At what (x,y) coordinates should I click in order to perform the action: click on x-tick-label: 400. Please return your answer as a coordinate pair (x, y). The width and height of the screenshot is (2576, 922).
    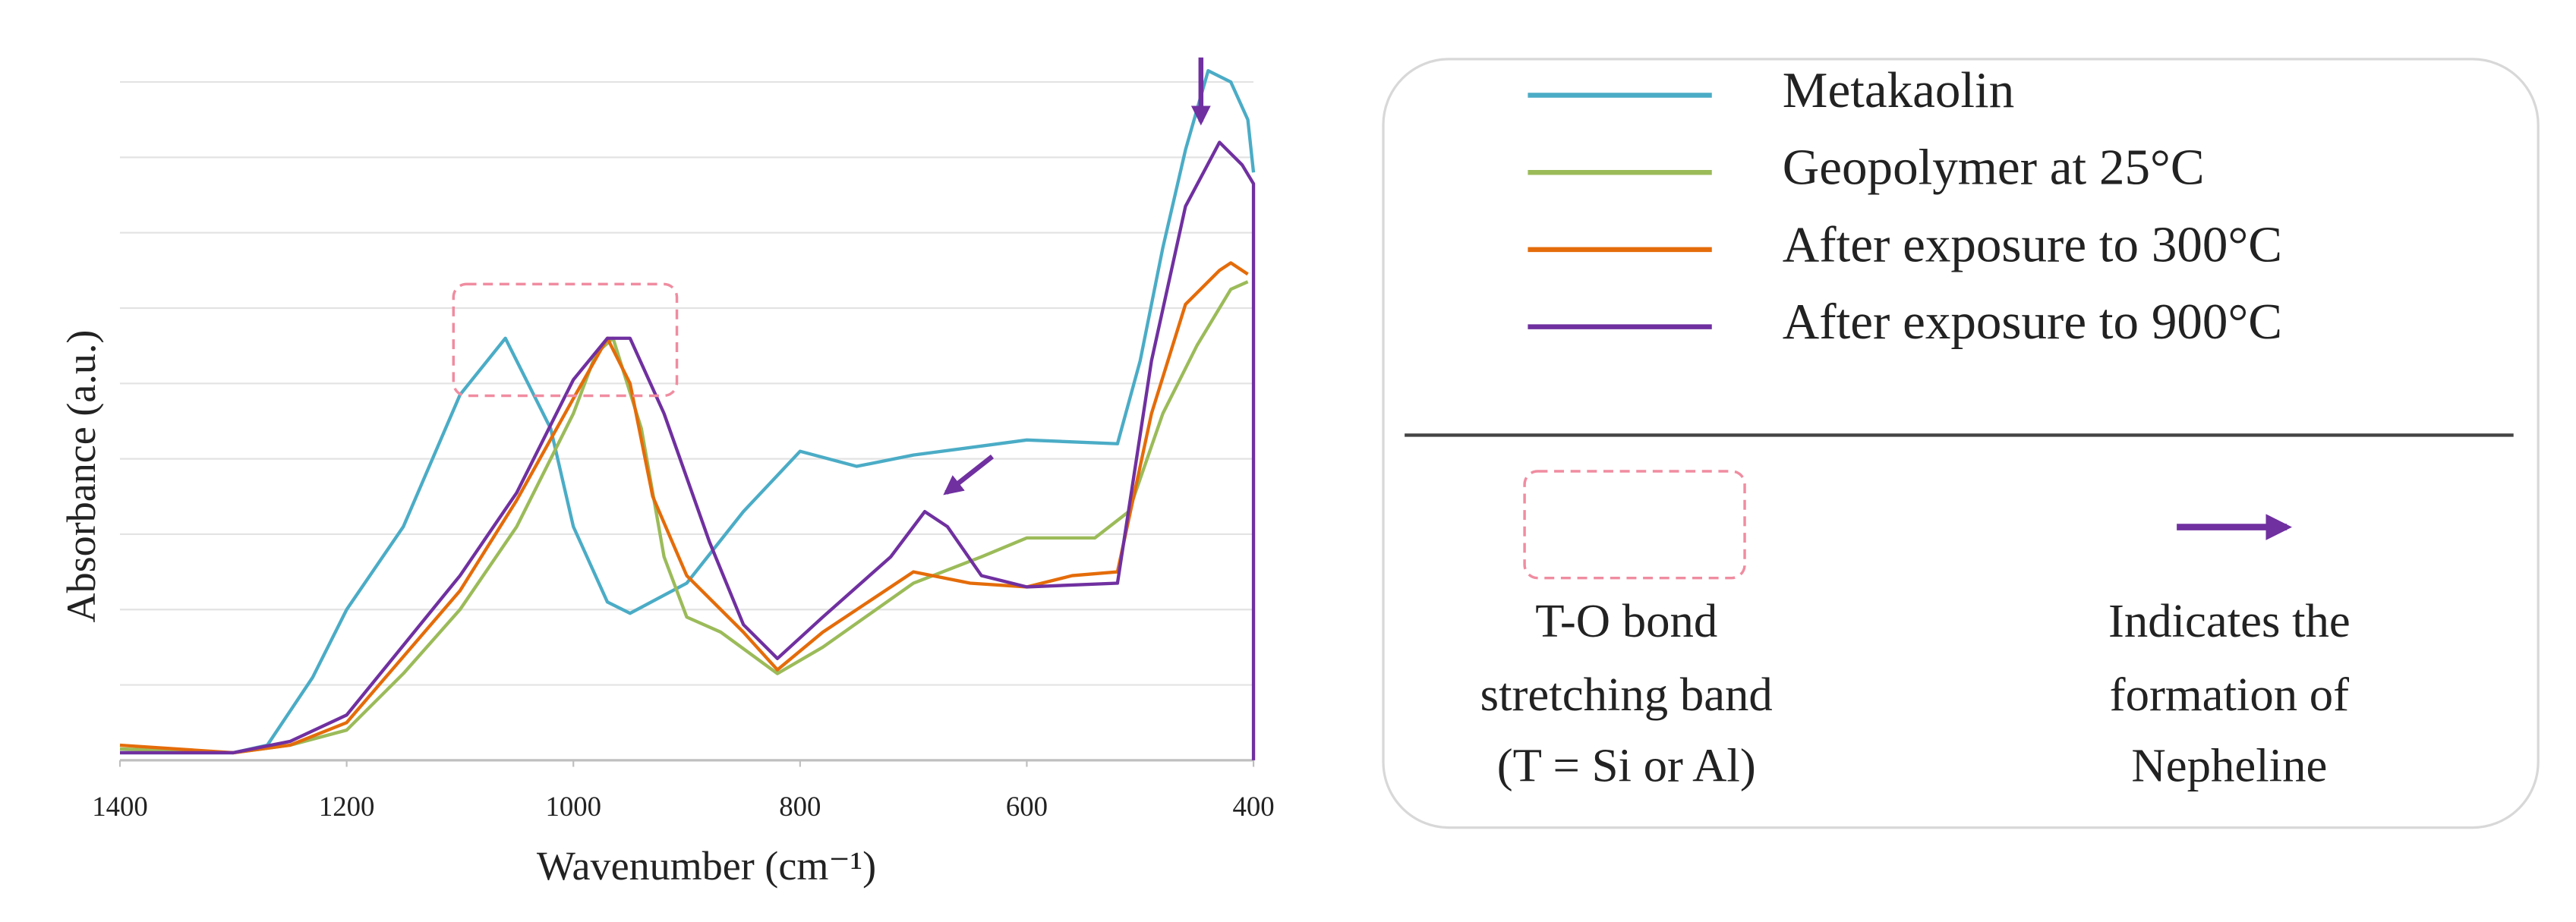
    Looking at the image, I should click on (1253, 806).